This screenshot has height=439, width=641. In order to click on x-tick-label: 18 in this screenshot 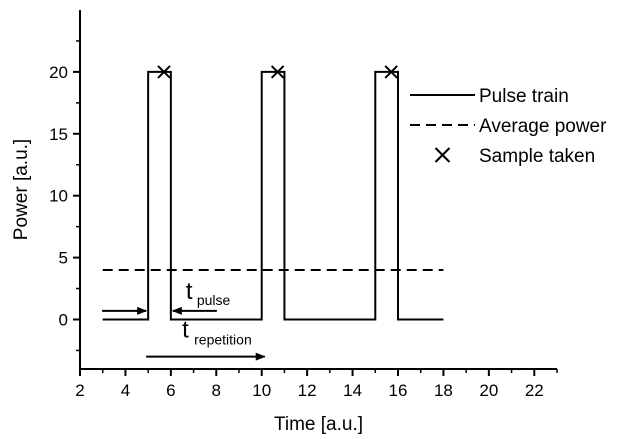, I will do `click(443, 390)`.